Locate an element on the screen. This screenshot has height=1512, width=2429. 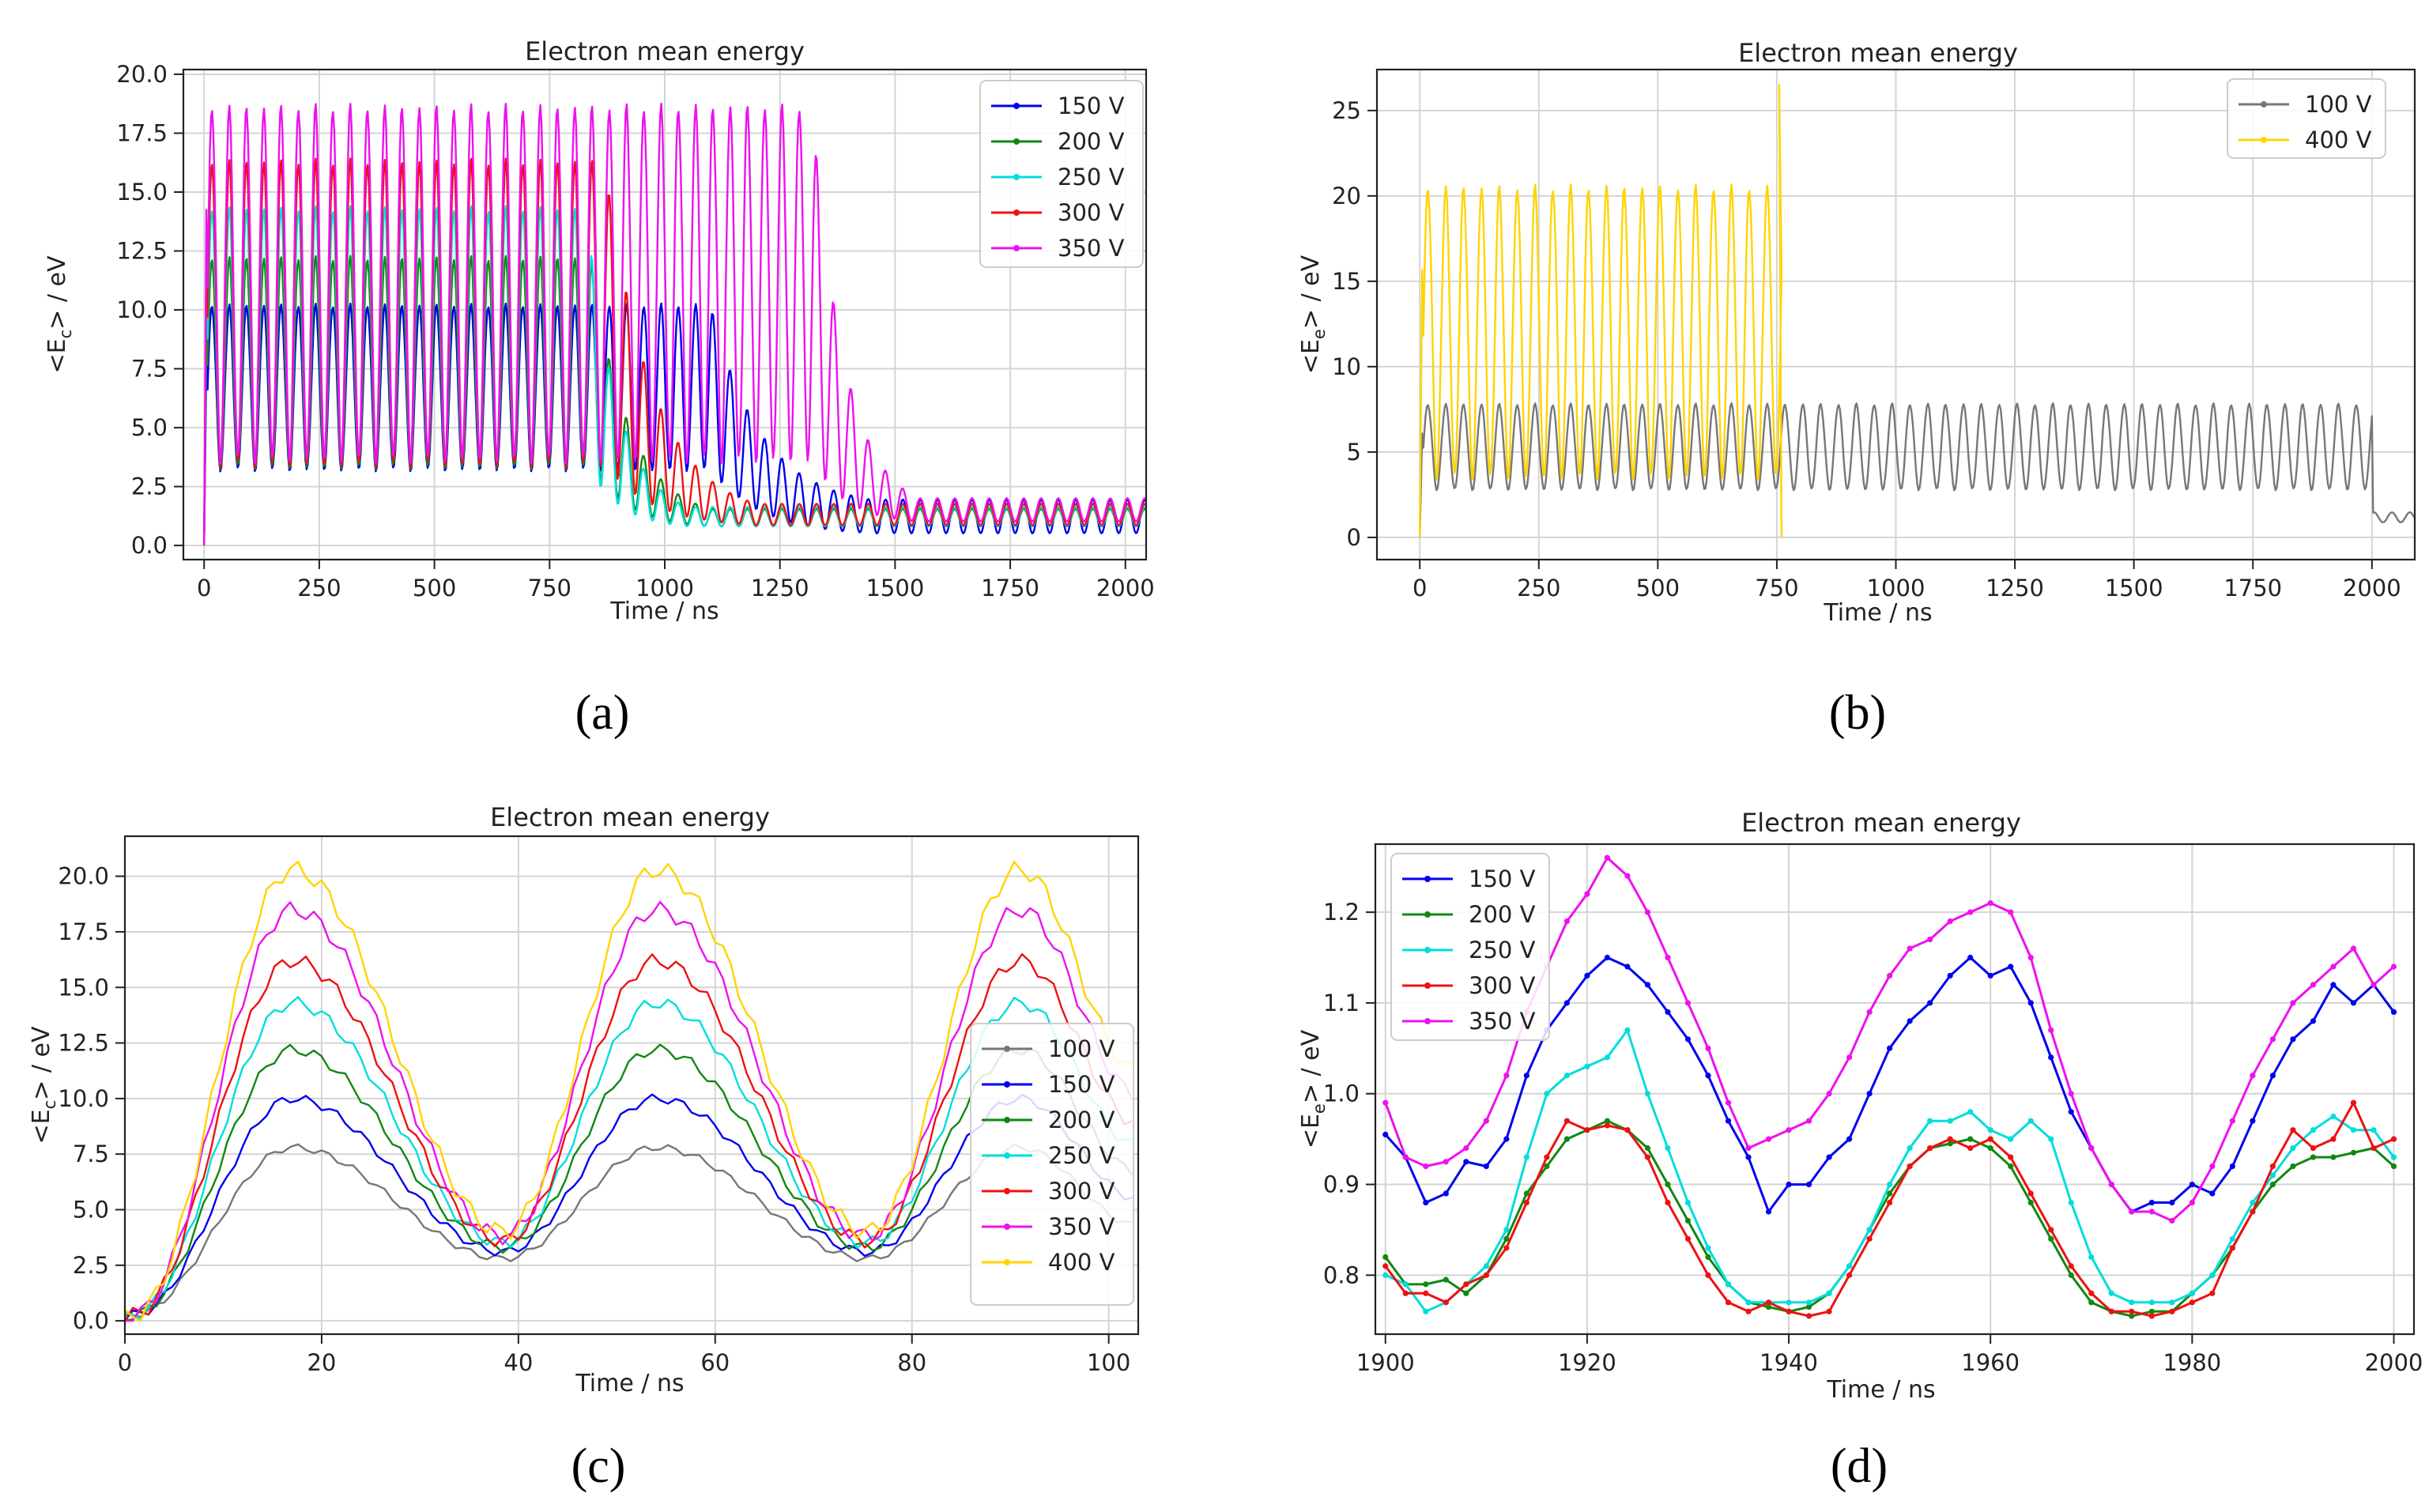
series-line-300v is located at coordinates (629, 1137).